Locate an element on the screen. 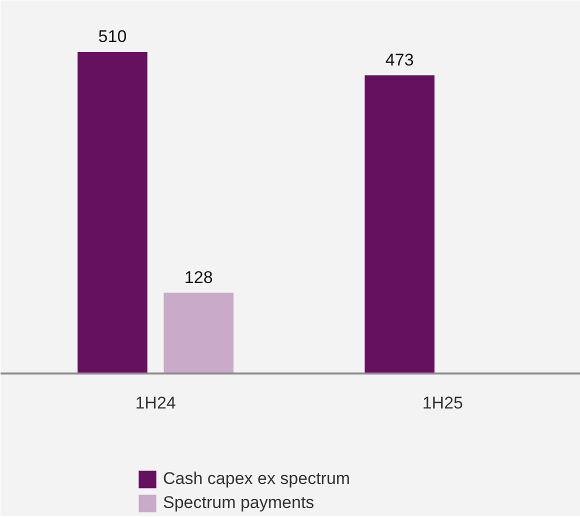 This screenshot has width=580, height=518. legend-label: Spectrum payments is located at coordinates (238, 503).